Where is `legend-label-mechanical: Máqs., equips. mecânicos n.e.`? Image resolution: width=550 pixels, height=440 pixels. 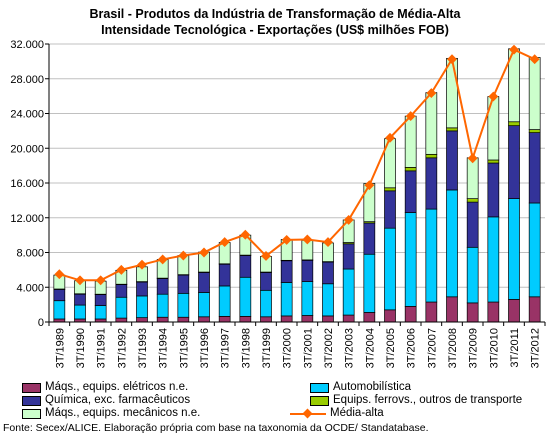 legend-label-mechanical: Máqs., equips. mecânicos n.e. is located at coordinates (123, 413).